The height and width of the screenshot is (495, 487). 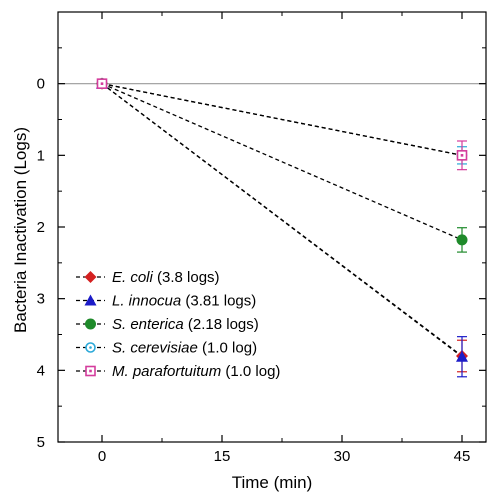 I want to click on y-tick-label: 0, so click(x=41, y=84).